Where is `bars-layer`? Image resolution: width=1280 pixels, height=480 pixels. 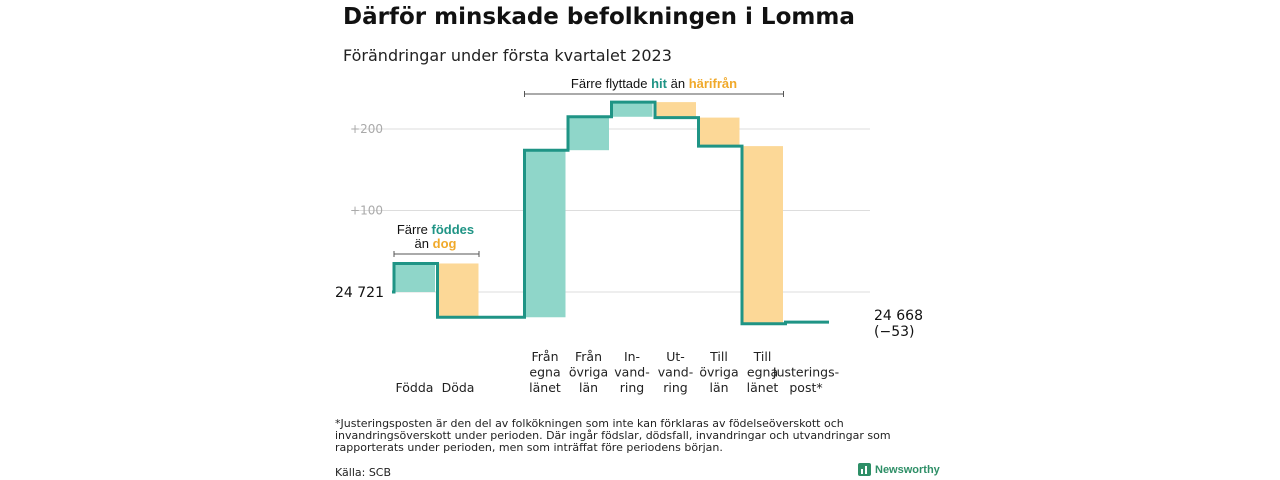
bars-layer is located at coordinates (588, 213).